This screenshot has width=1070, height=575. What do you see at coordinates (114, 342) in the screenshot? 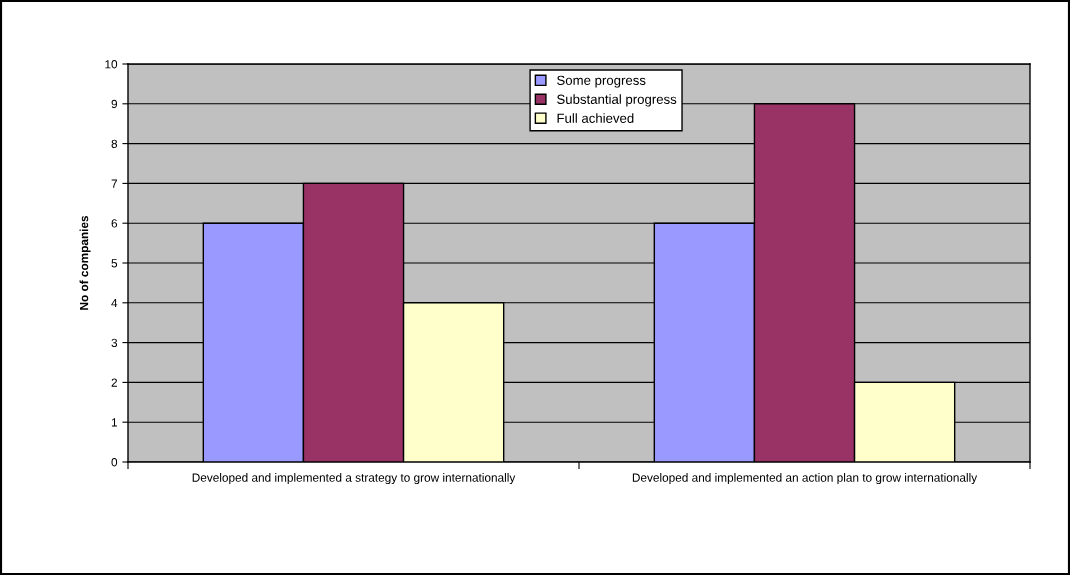
I see `y-tick-label: 3` at bounding box center [114, 342].